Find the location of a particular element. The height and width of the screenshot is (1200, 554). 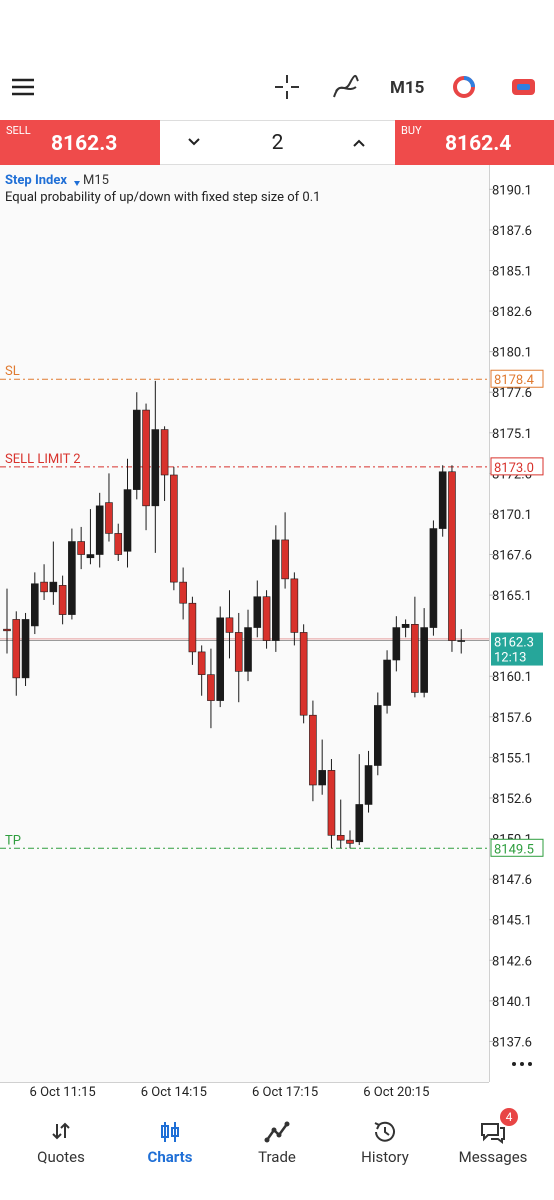

sell-button: SELL 8162.3 is located at coordinates (80, 142).